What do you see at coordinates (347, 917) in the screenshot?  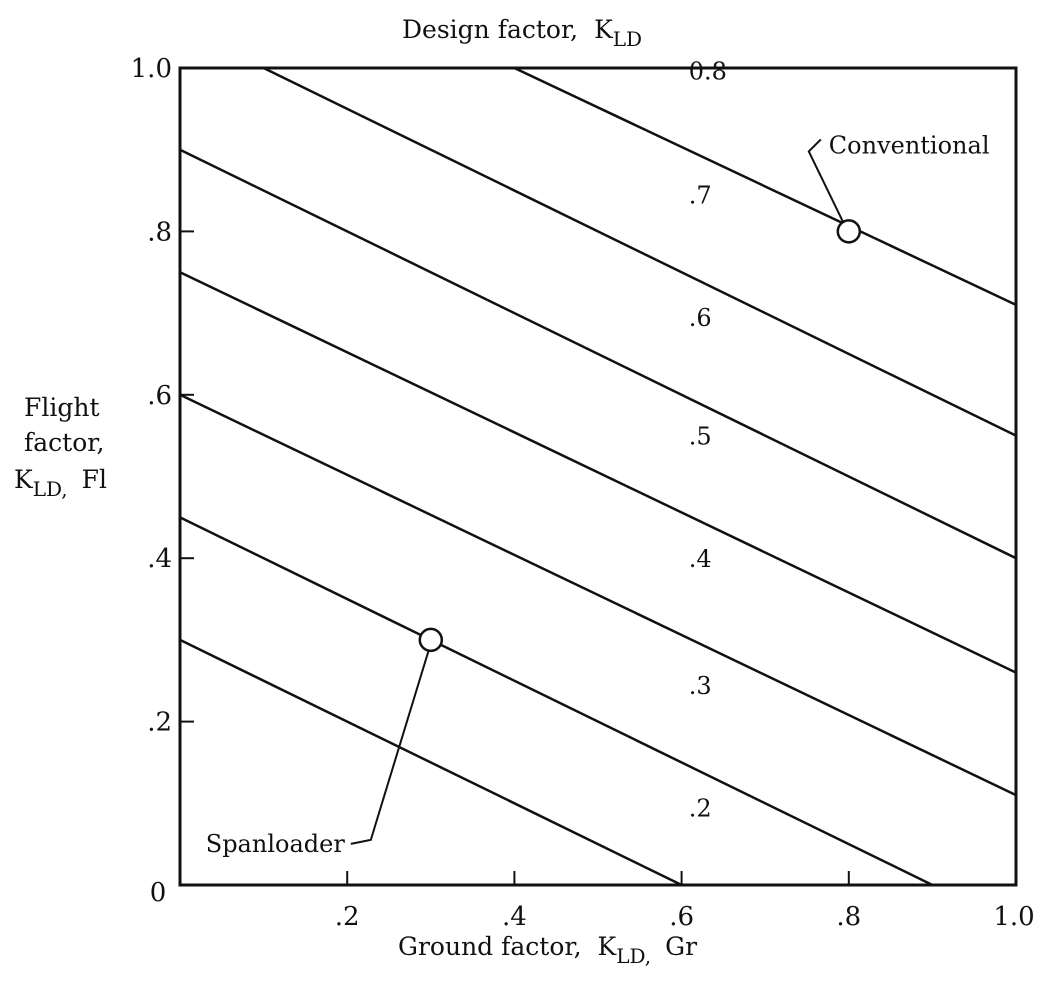 I see `x-tick-label-2: .2` at bounding box center [347, 917].